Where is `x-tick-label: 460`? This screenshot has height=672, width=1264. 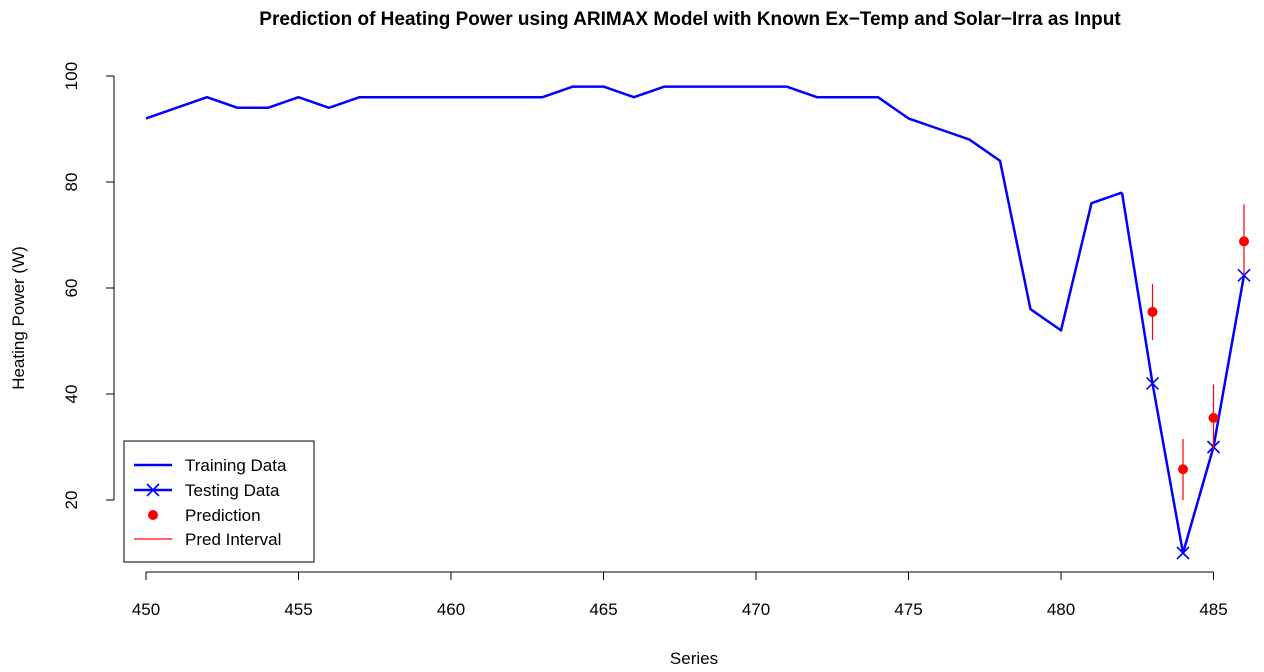 x-tick-label: 460 is located at coordinates (451, 609).